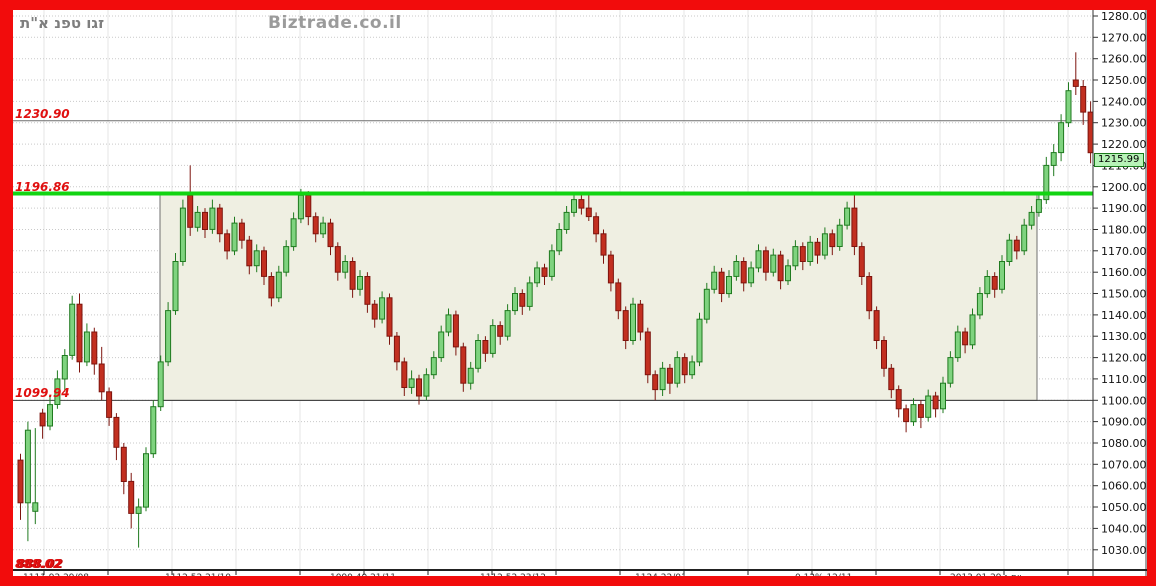 This screenshot has height=586, width=1156. What do you see at coordinates (42, 114) in the screenshot?
I see `price-level-label: 1230.90` at bounding box center [42, 114].